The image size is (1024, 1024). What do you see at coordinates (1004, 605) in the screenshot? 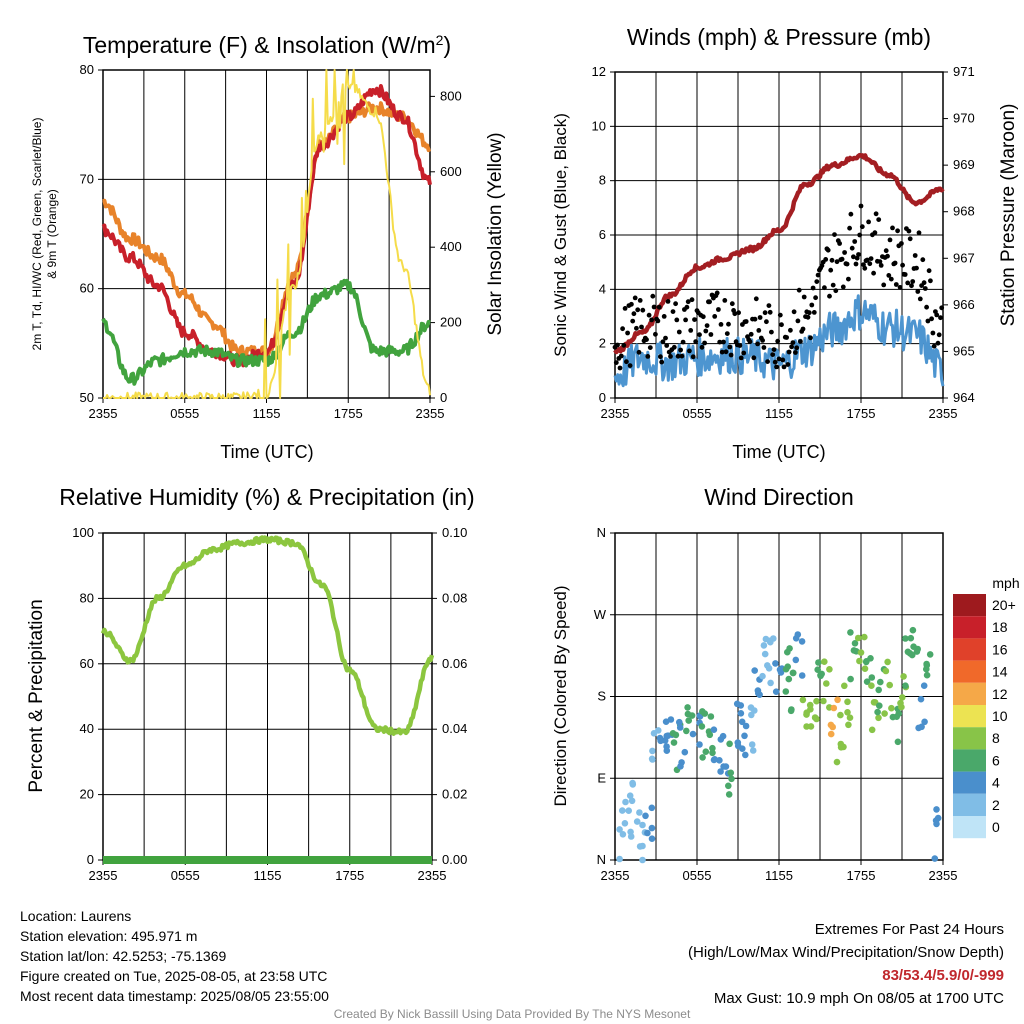
I see `legend-label: 20+` at bounding box center [1004, 605].